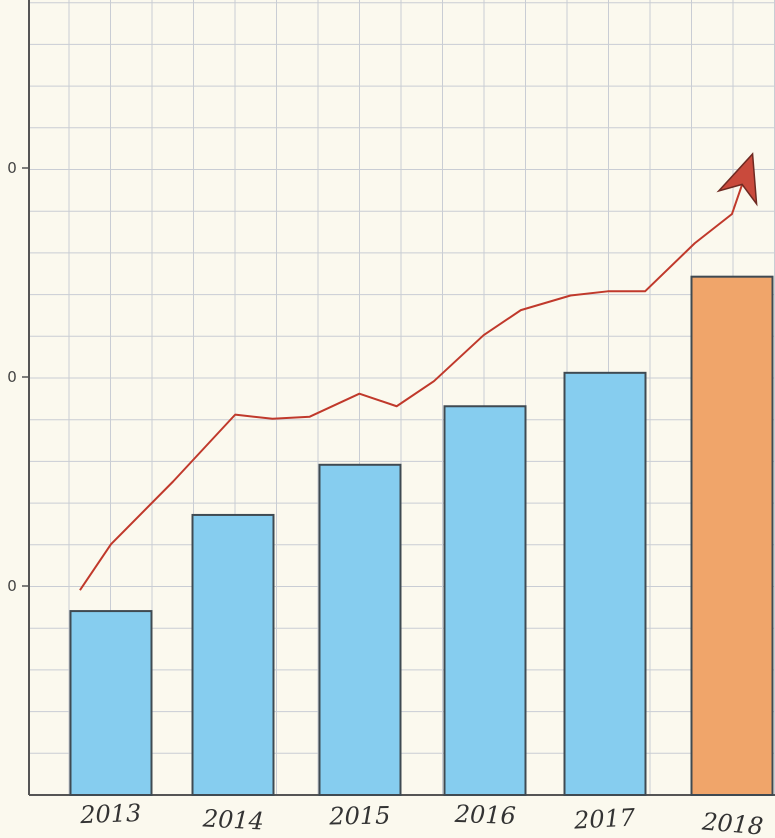  What do you see at coordinates (732, 535) in the screenshot?
I see `bar-highlight` at bounding box center [732, 535].